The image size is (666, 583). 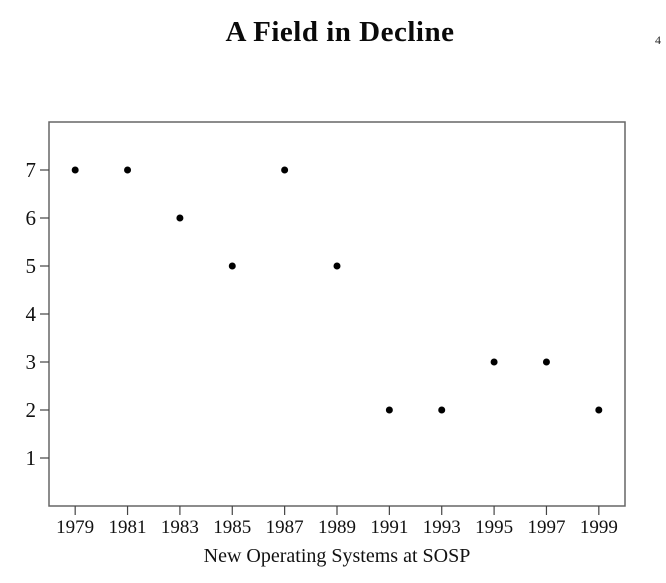 What do you see at coordinates (31, 266) in the screenshot?
I see `y-tick-label: 5` at bounding box center [31, 266].